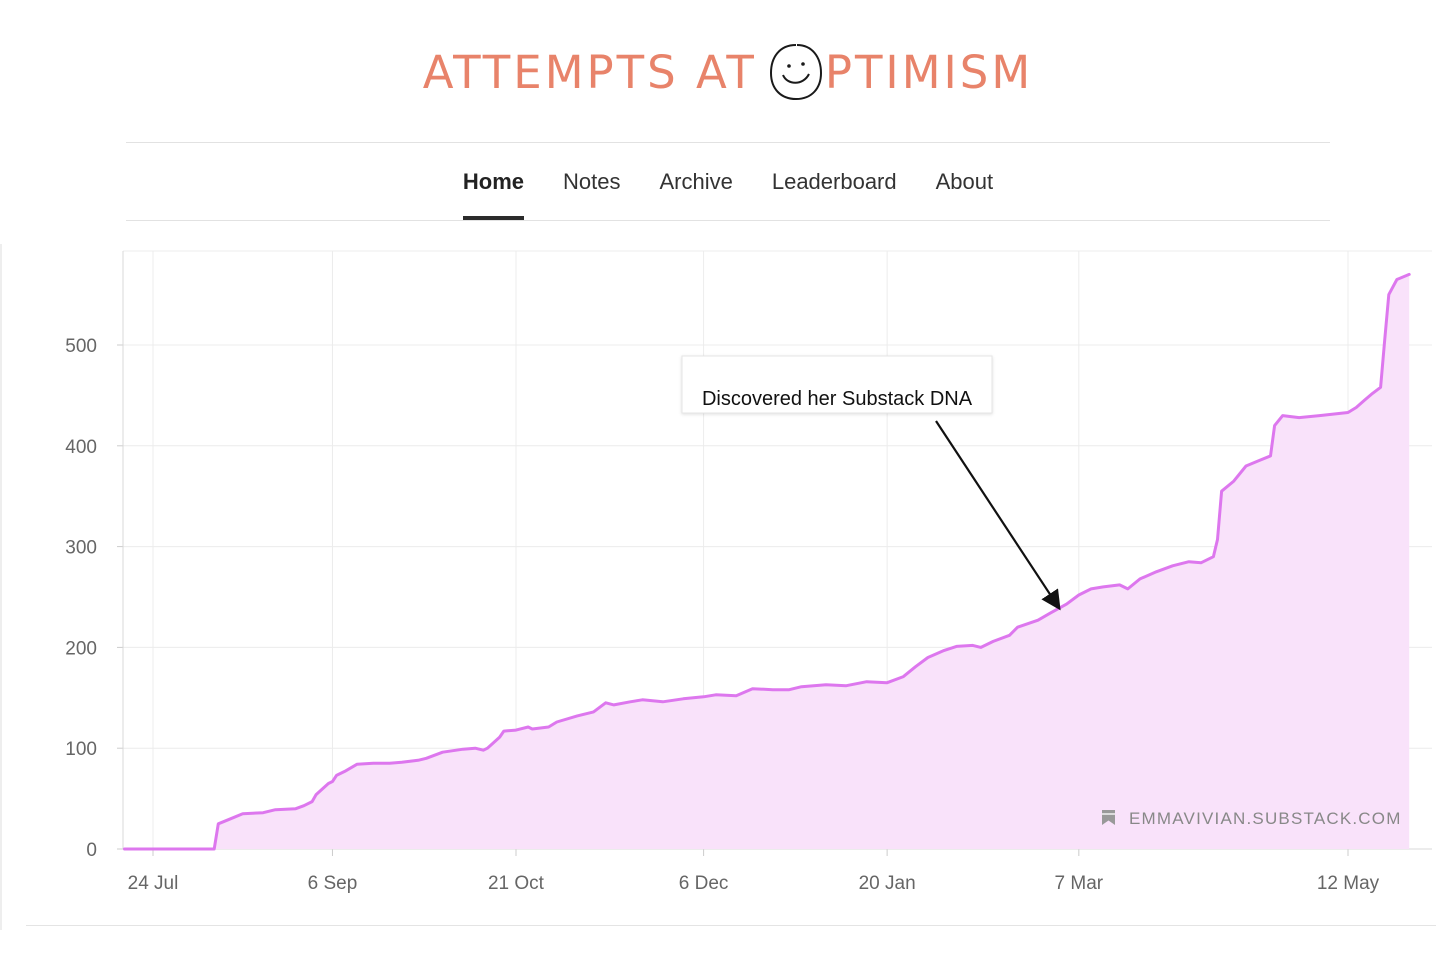 This screenshot has height=971, width=1456. What do you see at coordinates (91, 850) in the screenshot?
I see `y-tick-label: 0` at bounding box center [91, 850].